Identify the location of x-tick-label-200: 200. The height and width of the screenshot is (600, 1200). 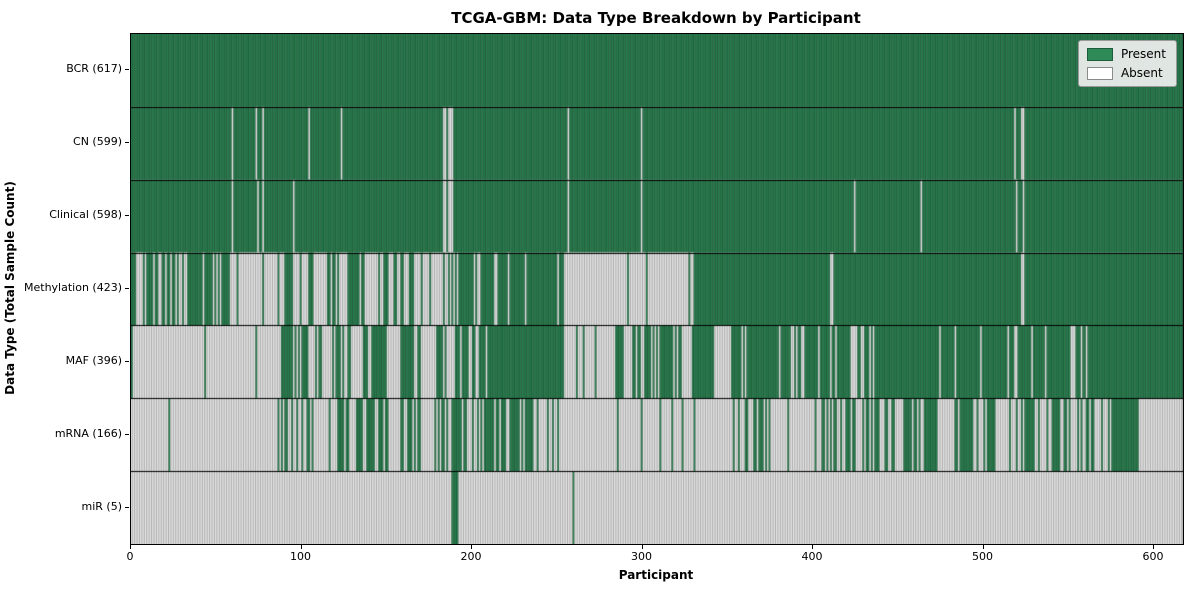
(471, 556).